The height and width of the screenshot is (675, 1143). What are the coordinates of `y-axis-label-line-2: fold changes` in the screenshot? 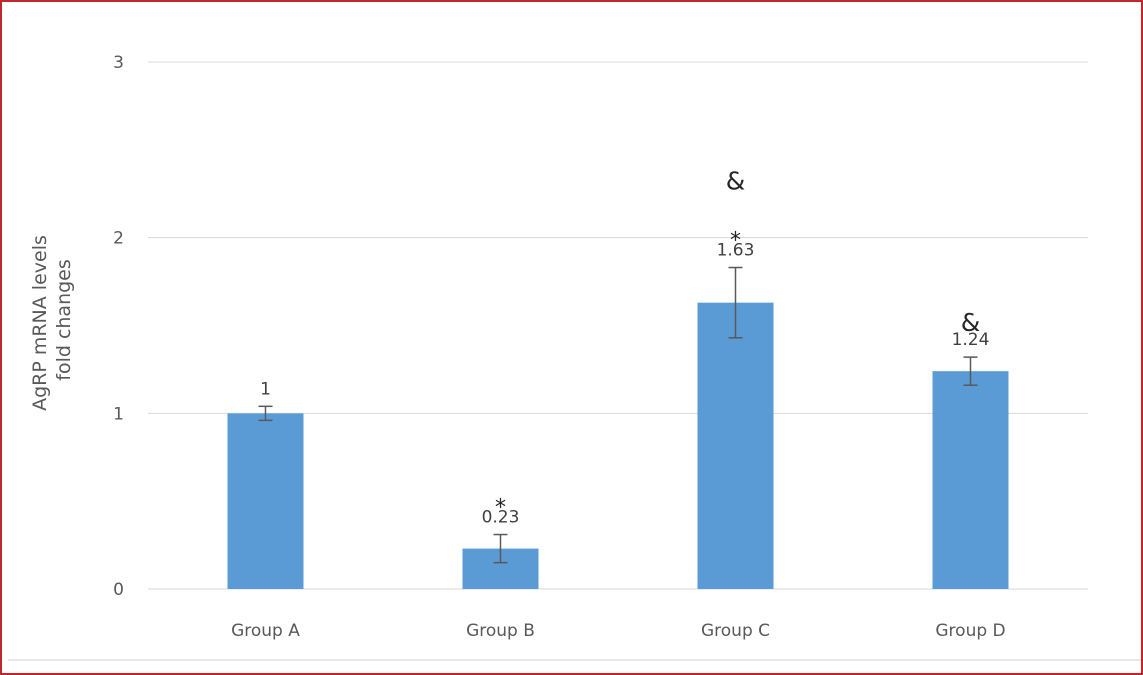 It's located at (64, 320).